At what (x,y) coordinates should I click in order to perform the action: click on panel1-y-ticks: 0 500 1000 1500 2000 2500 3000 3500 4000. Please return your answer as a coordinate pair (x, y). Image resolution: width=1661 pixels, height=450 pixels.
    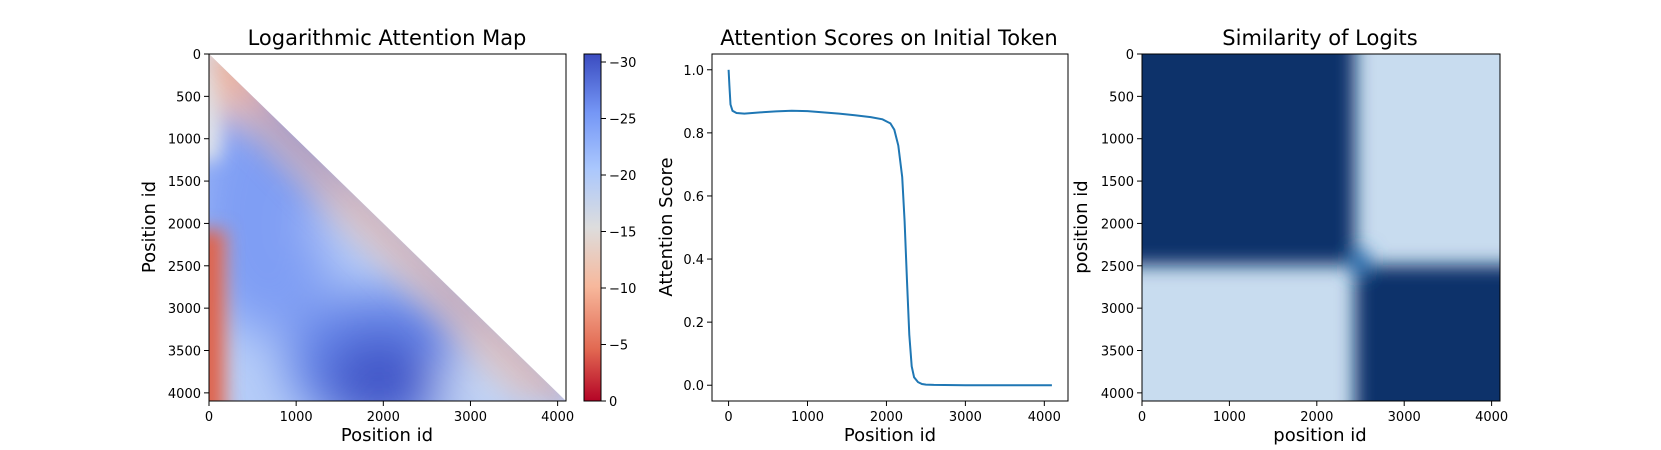
    Looking at the image, I should click on (188, 225).